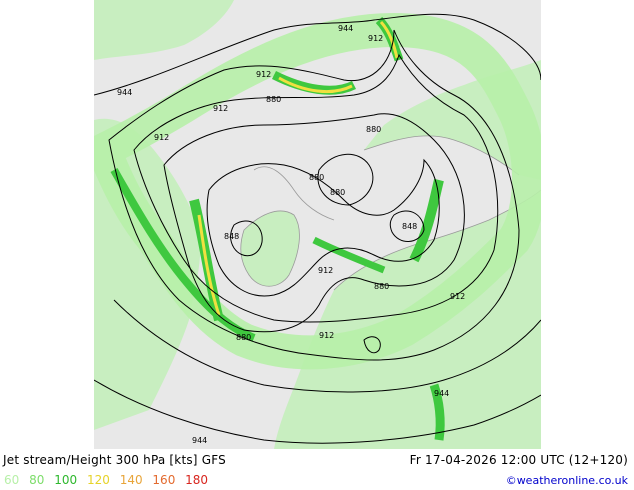 This screenshot has height=490, width=634. Describe the element at coordinates (37, 480) in the screenshot. I see `legend-item: 80` at that location.